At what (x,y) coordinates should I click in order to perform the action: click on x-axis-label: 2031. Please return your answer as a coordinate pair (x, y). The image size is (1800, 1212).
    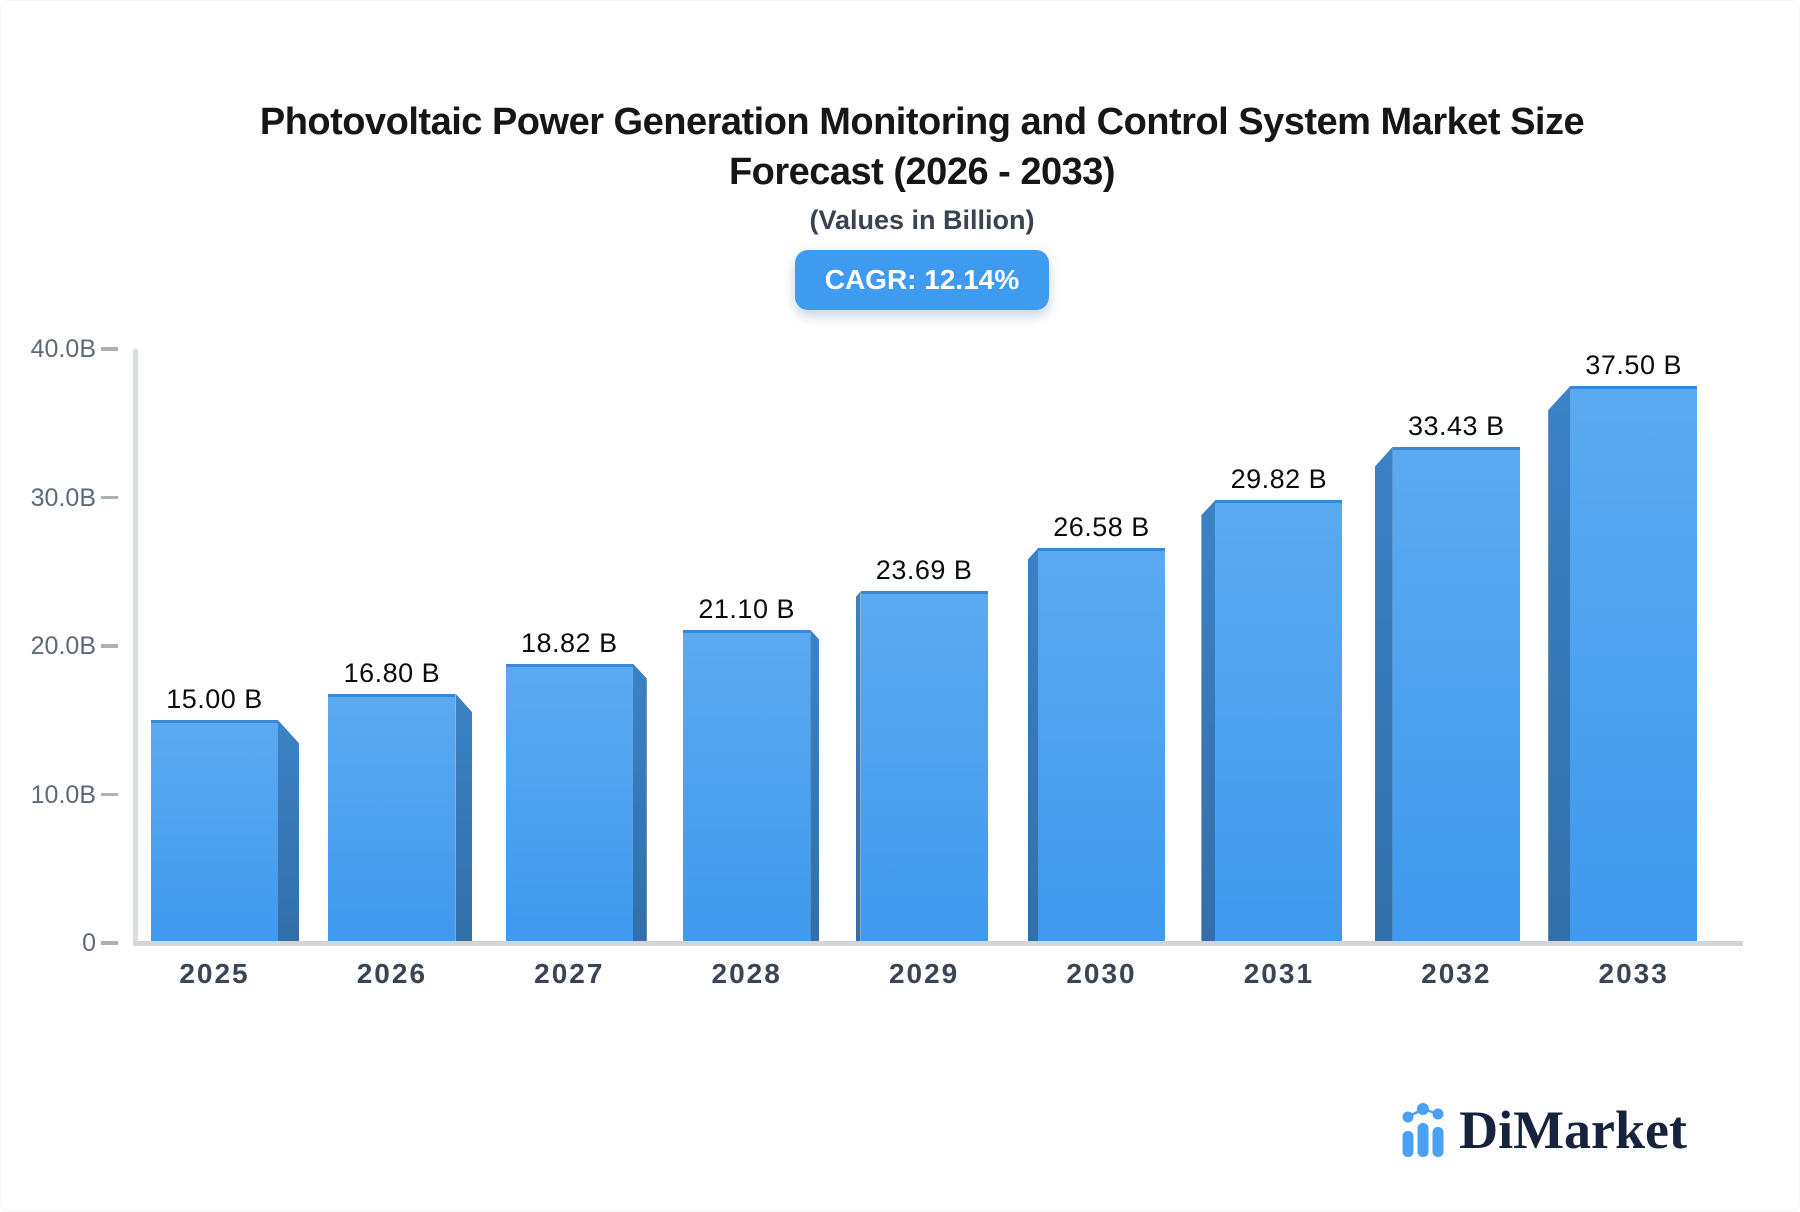
    Looking at the image, I should click on (1279, 973).